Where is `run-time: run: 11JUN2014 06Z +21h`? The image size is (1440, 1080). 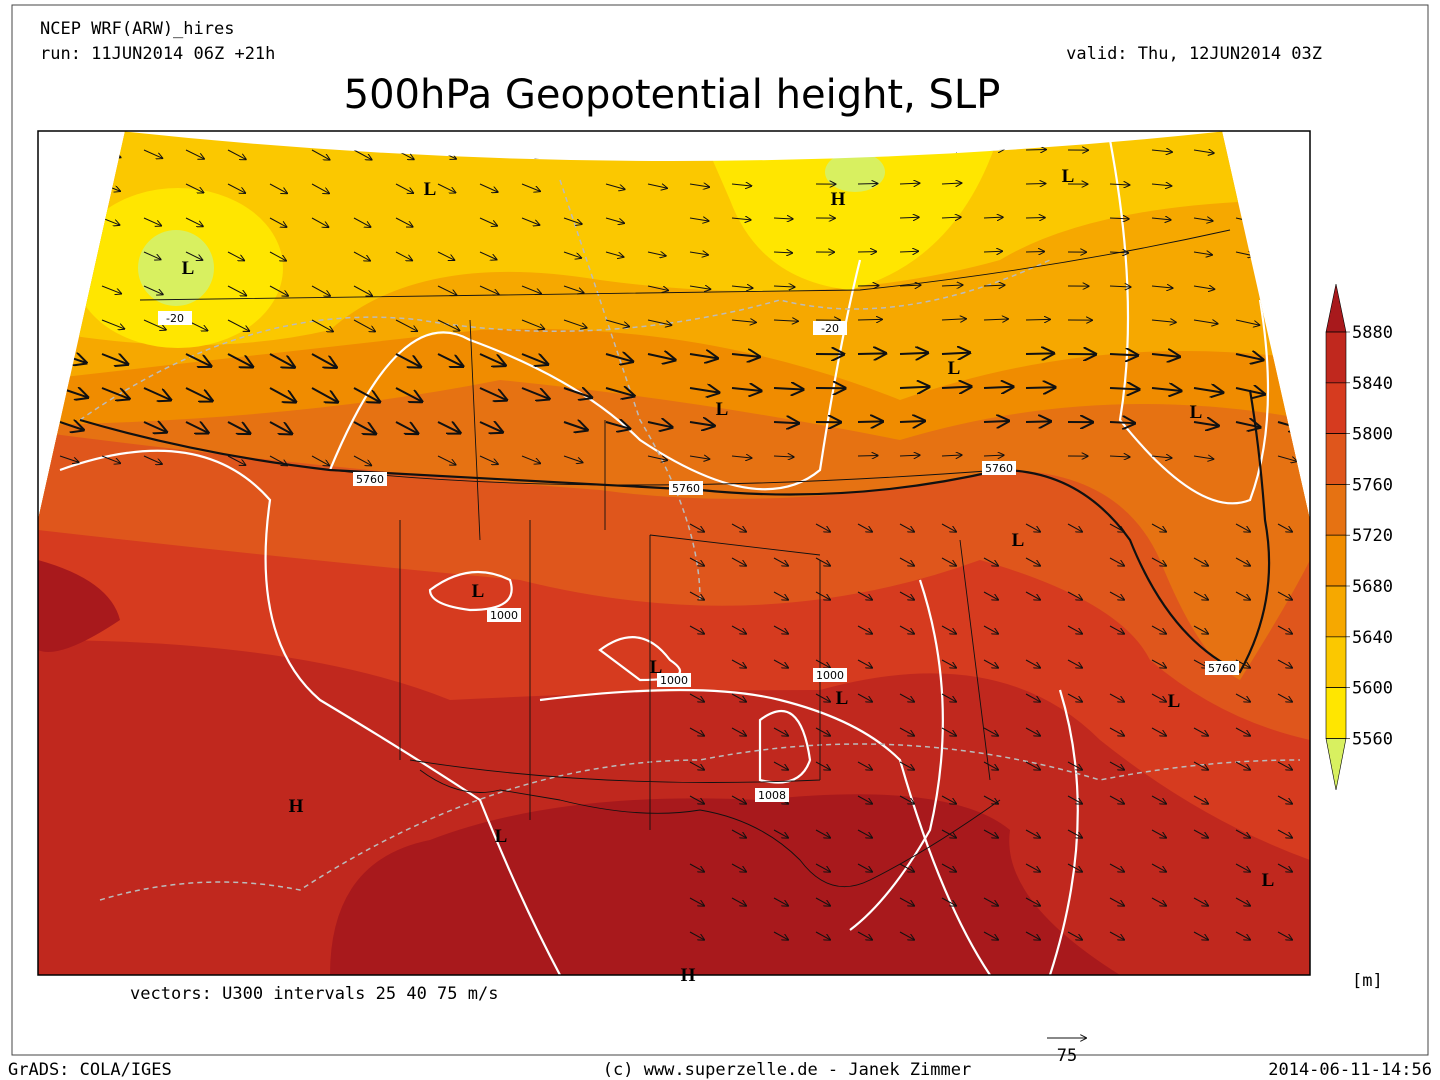
run-time: run: 11JUN2014 06Z +21h is located at coordinates (157, 54).